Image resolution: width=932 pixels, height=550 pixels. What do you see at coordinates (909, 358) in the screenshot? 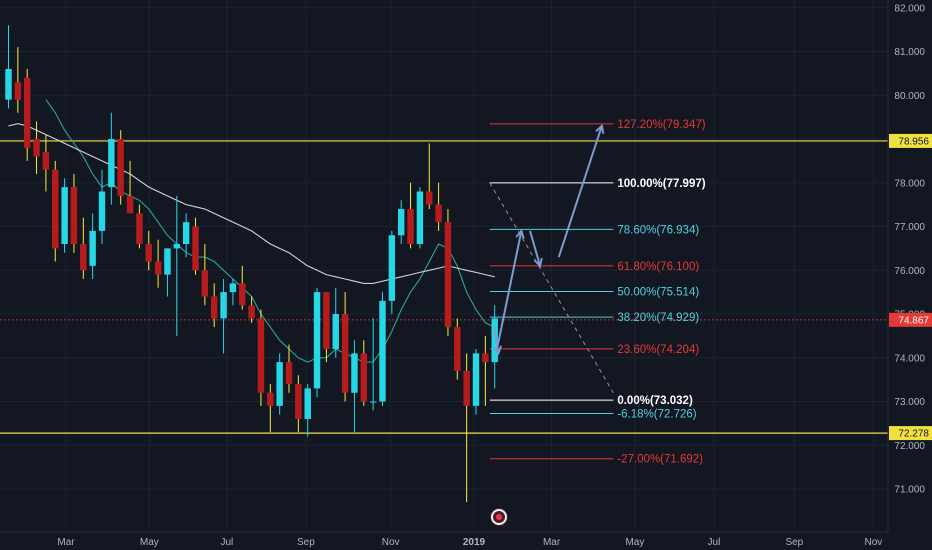
I see `y-tick-label: 74.000` at bounding box center [909, 358].